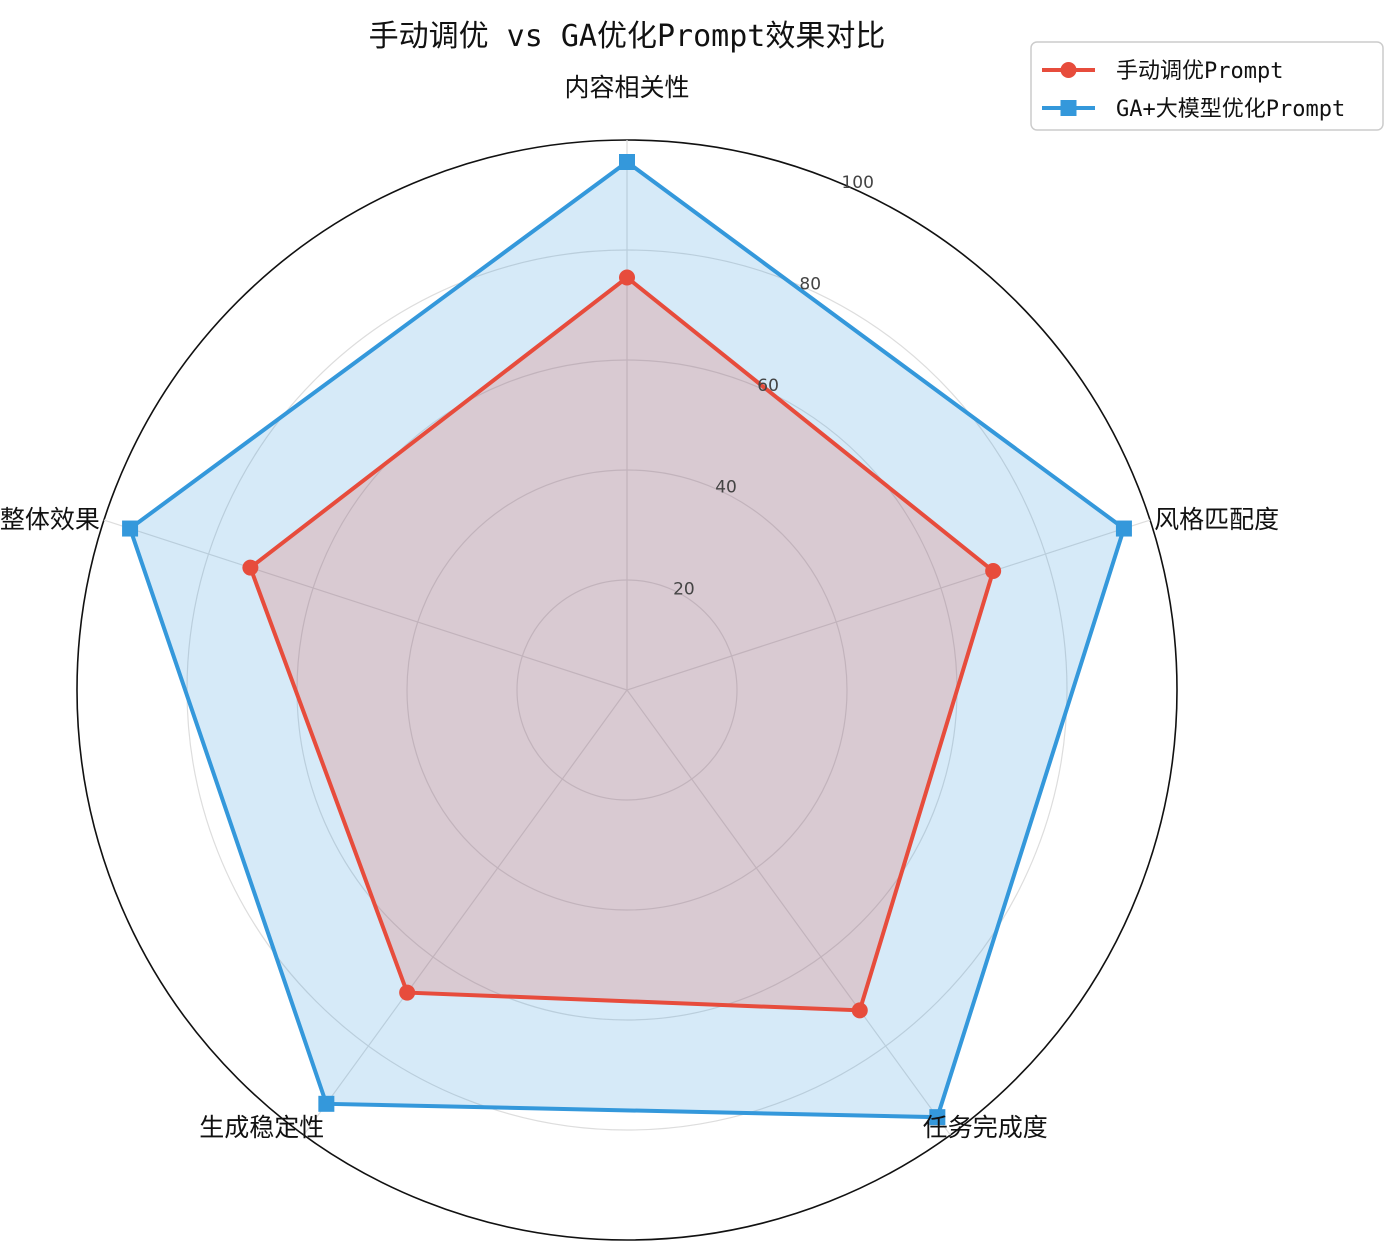 The height and width of the screenshot is (1258, 1400). Describe the element at coordinates (627, 36) in the screenshot. I see `chart-title: 手动调优 vs GA优化Prompt效果对比` at that location.